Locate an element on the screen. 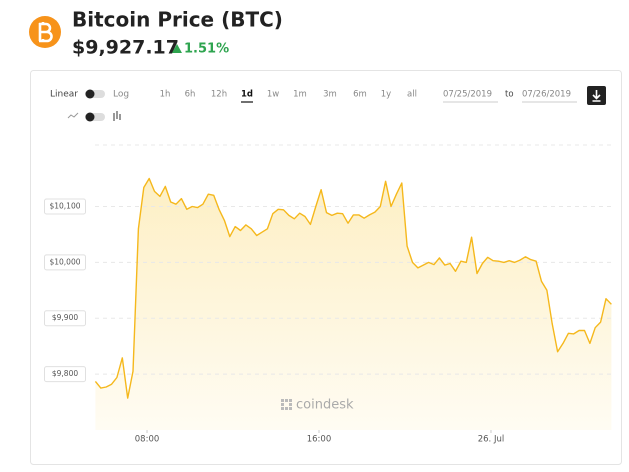 Image resolution: width=629 pixels, height=472 pixels. range-button: 1d is located at coordinates (247, 95).